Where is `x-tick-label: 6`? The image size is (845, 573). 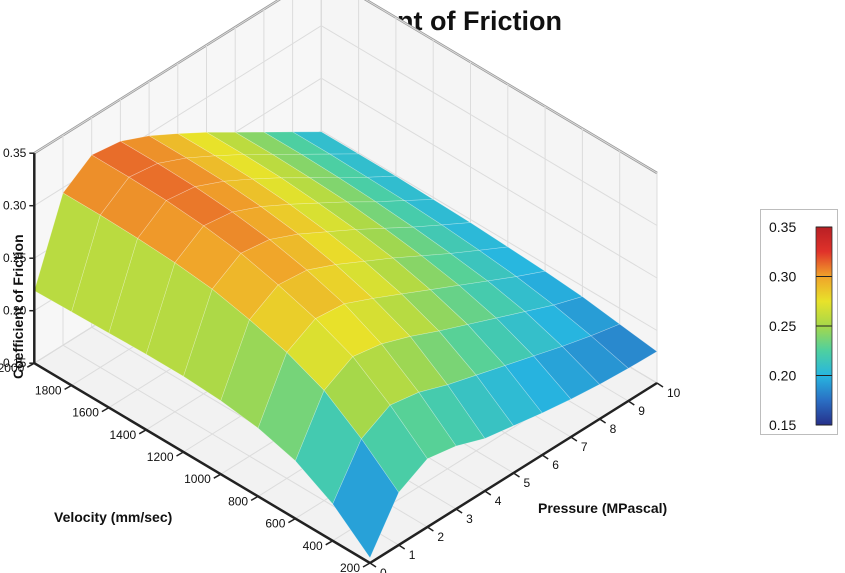
x-tick-label: 6 is located at coordinates (555, 465).